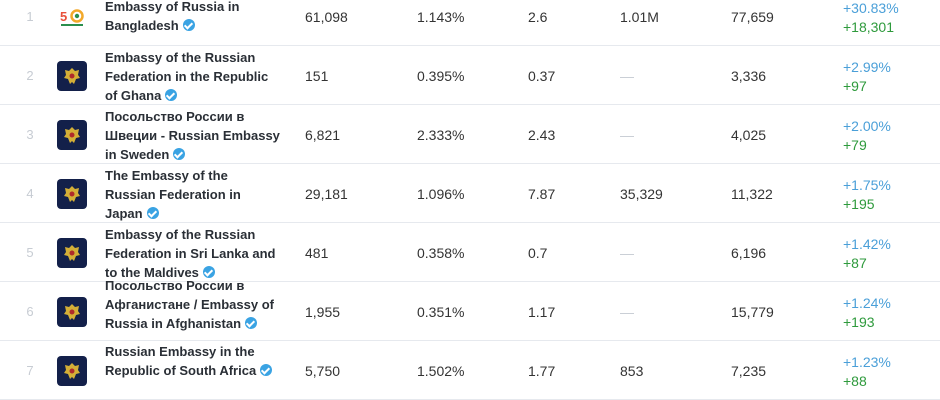 This screenshot has width=940, height=400. I want to click on rank: 4, so click(30, 193).